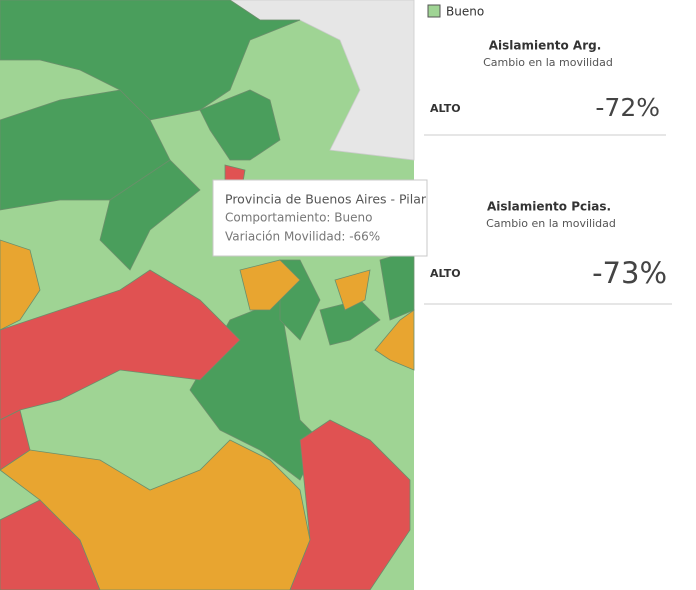  What do you see at coordinates (434, 11) in the screenshot?
I see `legend-swatch` at bounding box center [434, 11].